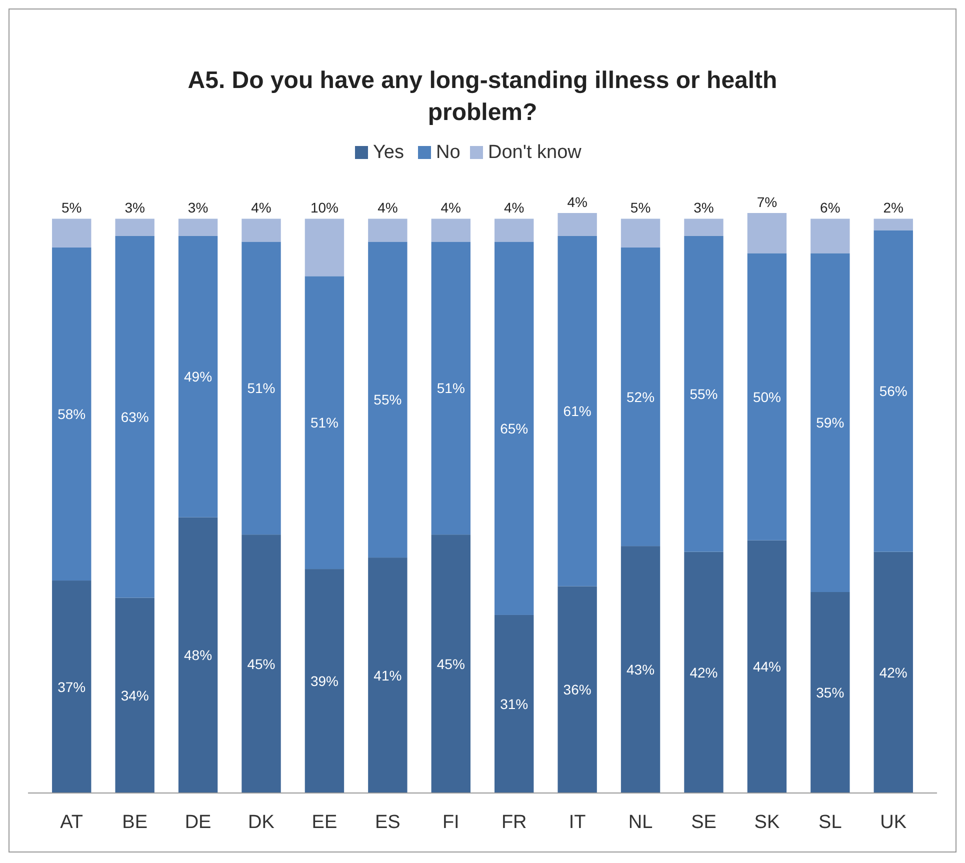 This screenshot has height=863, width=965. I want to click on data-label: 31%, so click(514, 704).